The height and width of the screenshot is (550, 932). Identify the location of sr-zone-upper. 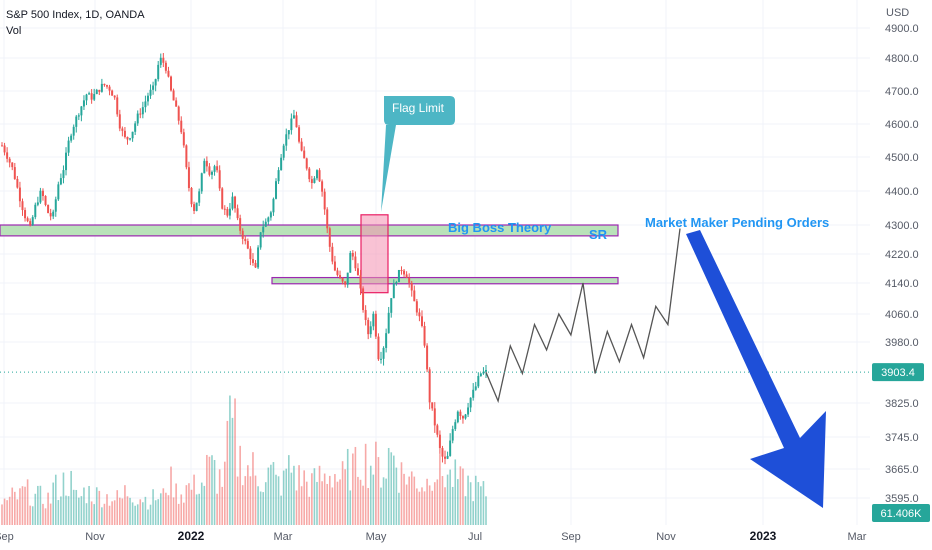
(309, 230).